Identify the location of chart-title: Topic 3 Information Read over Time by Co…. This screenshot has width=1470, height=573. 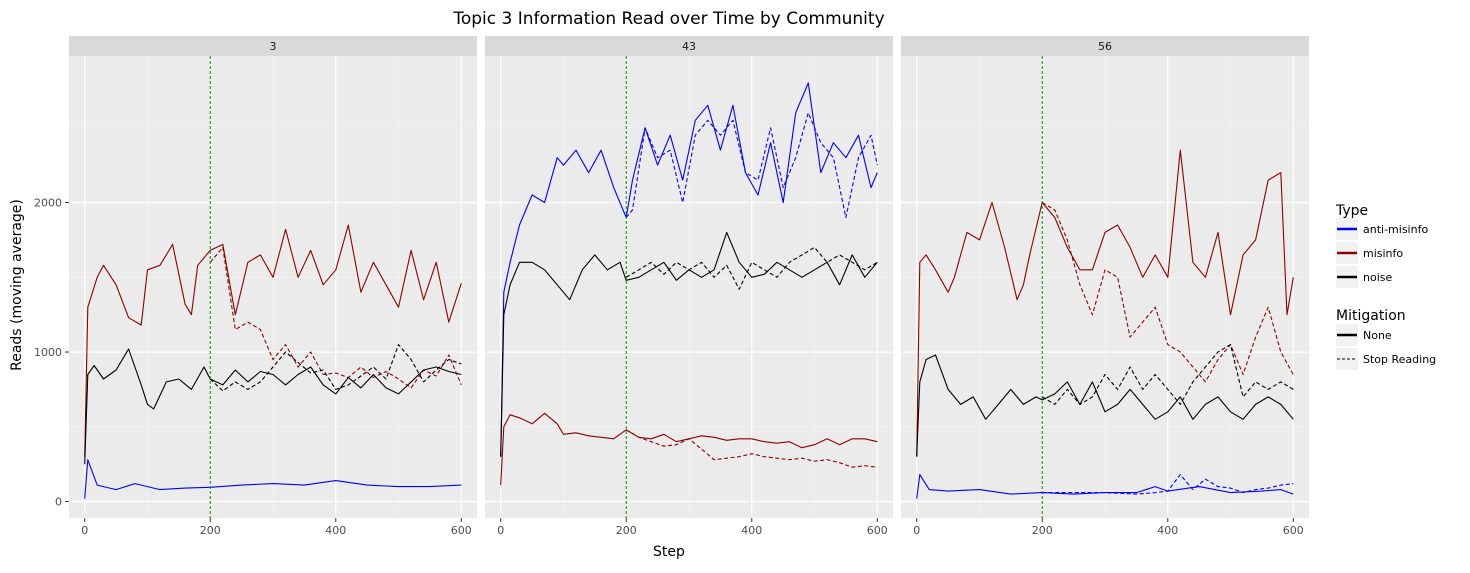
(668, 19).